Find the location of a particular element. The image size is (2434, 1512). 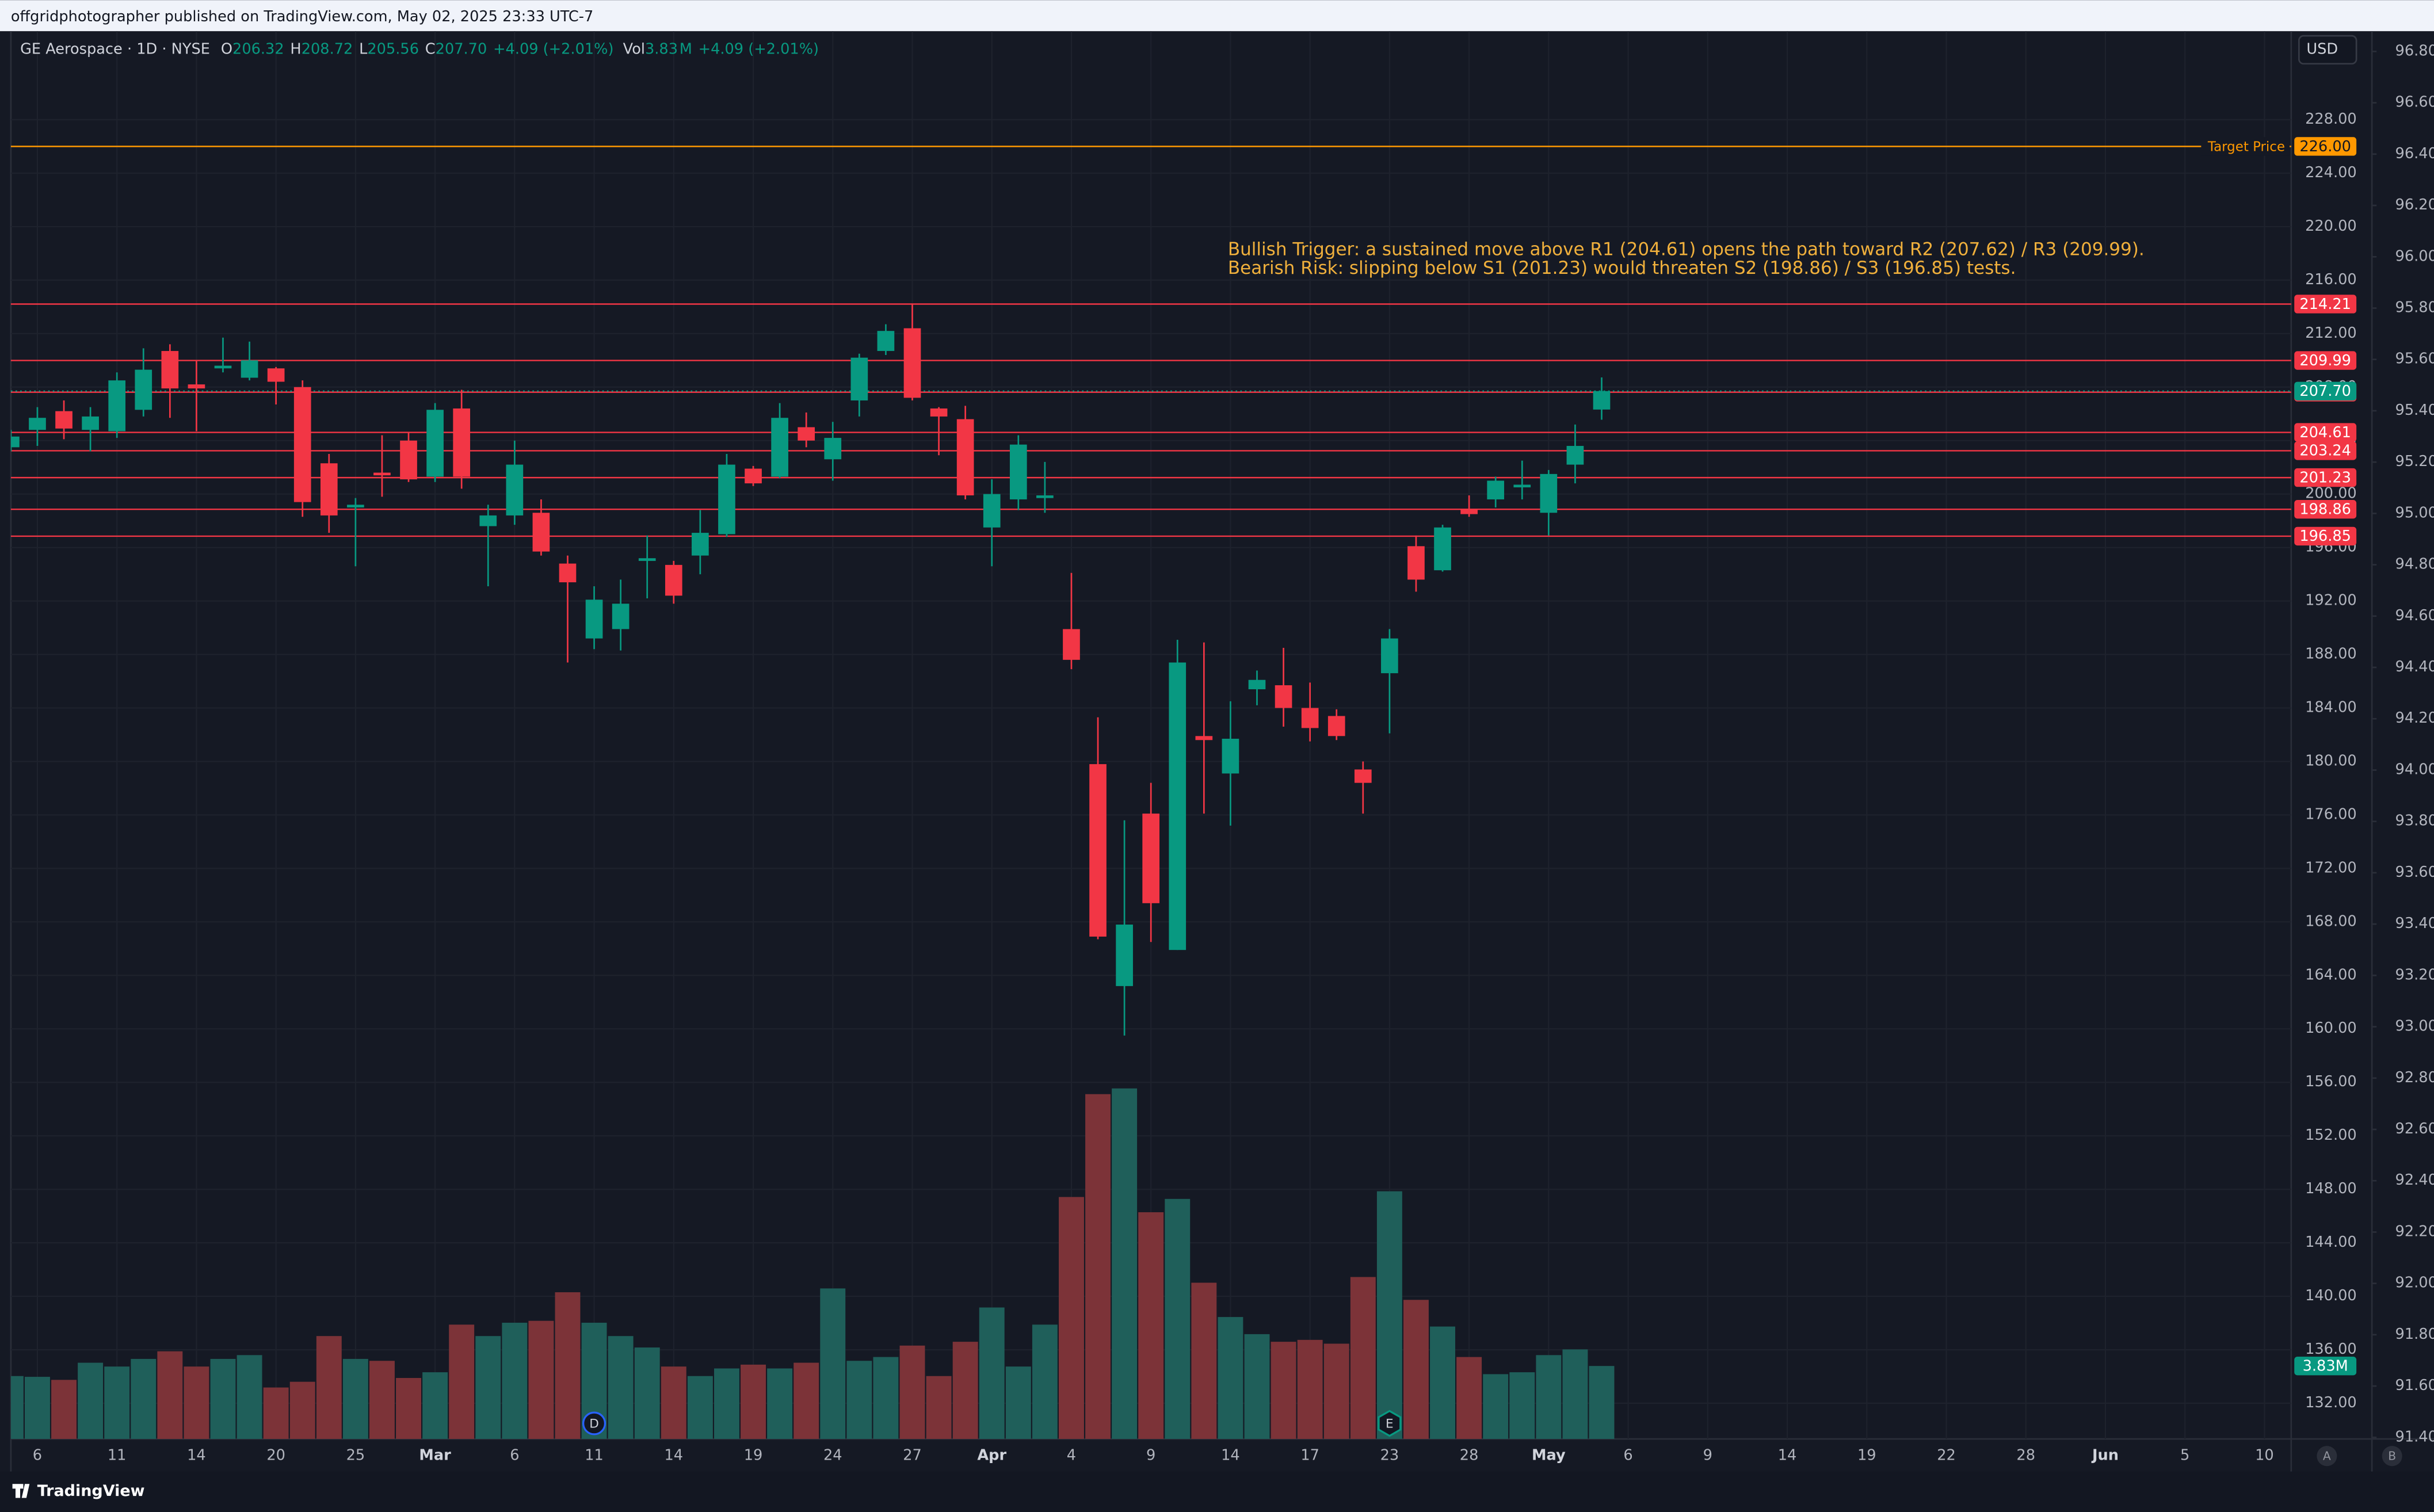

price-label: 203.24 is located at coordinates (2325, 451).